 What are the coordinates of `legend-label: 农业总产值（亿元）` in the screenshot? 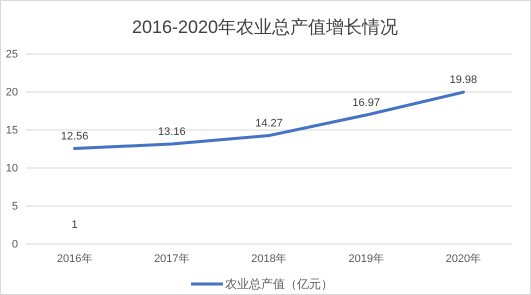 It's located at (279, 284).